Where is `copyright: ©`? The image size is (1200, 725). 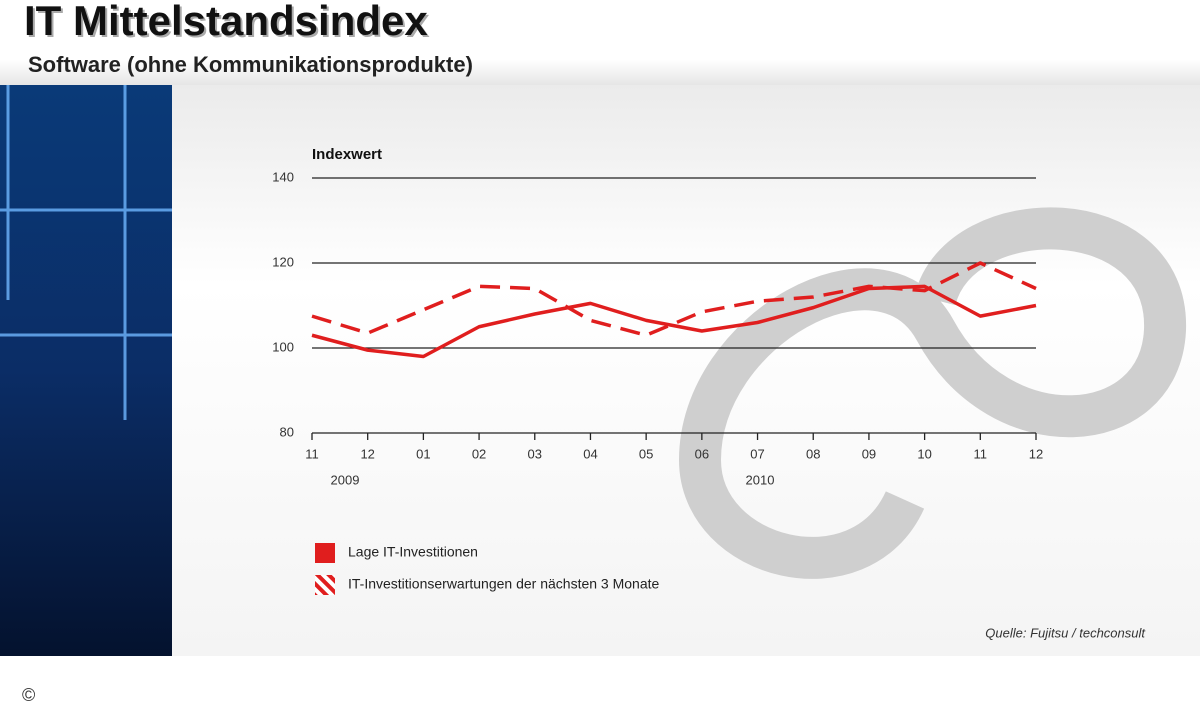 copyright: © is located at coordinates (28, 695).